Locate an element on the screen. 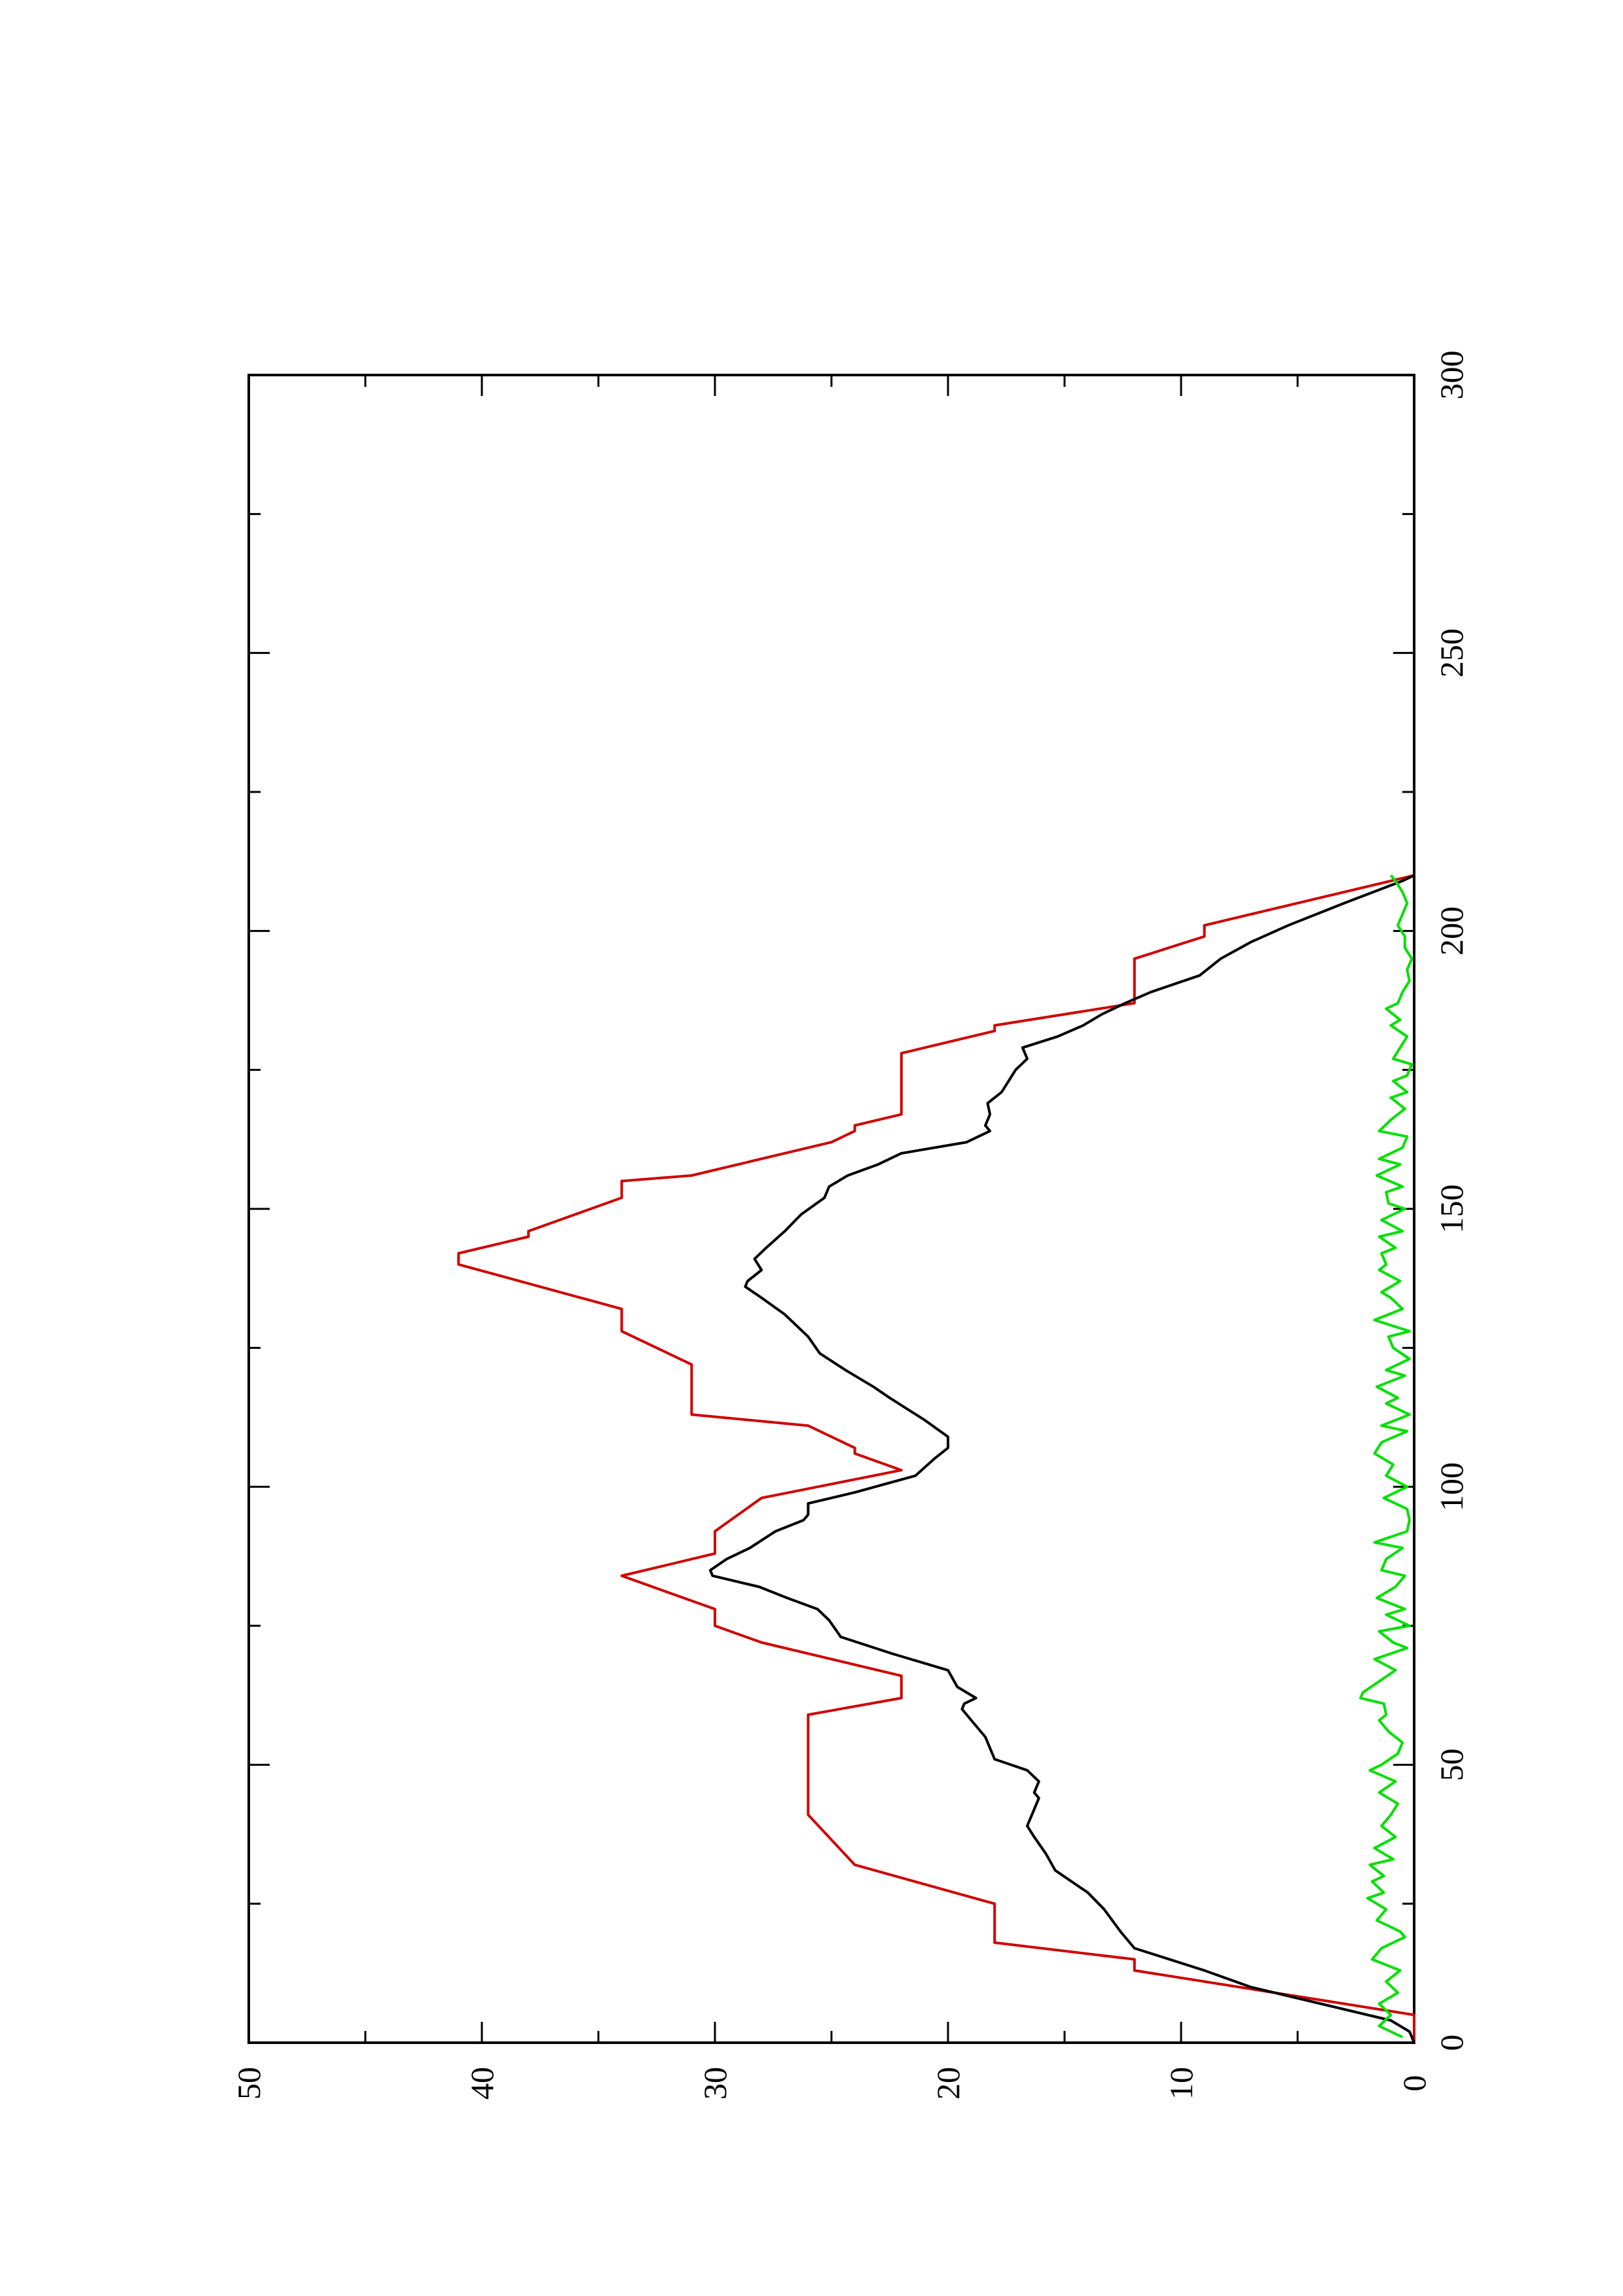 The width and height of the screenshot is (1623, 2296). y-tick-label: 20 is located at coordinates (948, 2083).